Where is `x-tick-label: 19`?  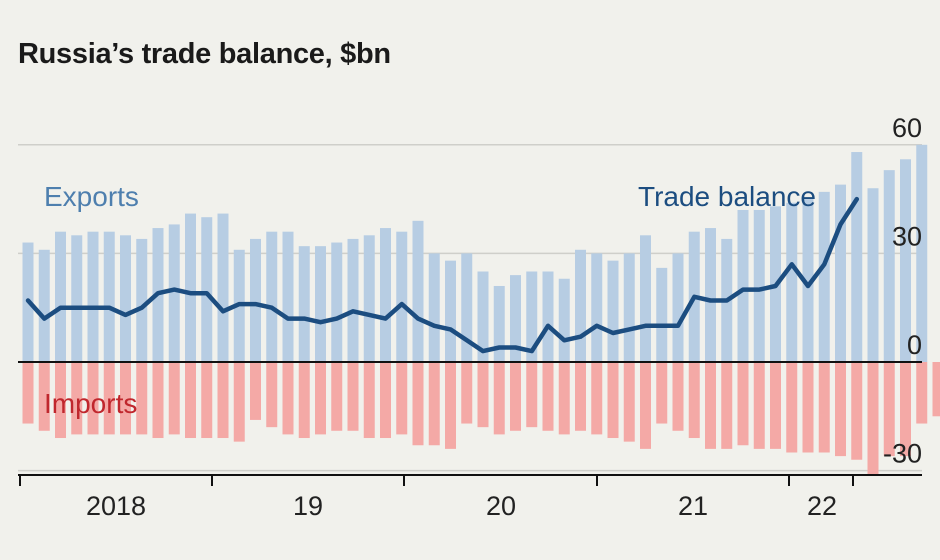 x-tick-label: 19 is located at coordinates (308, 506).